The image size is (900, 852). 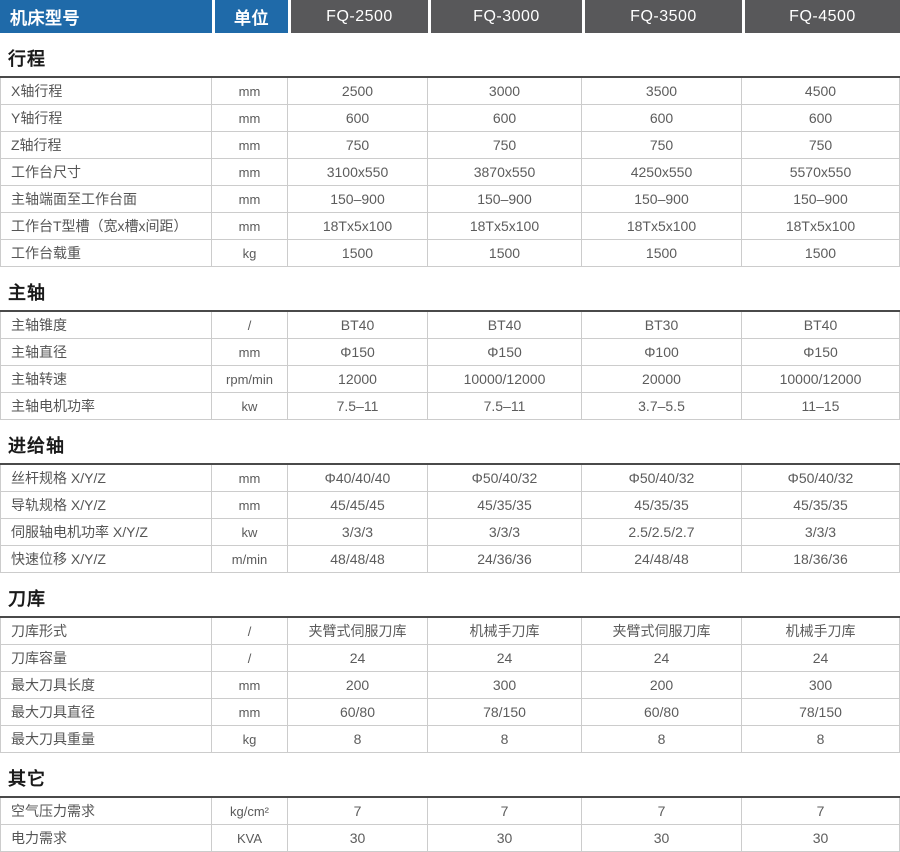 I want to click on row-value: 20000, so click(x=662, y=379).